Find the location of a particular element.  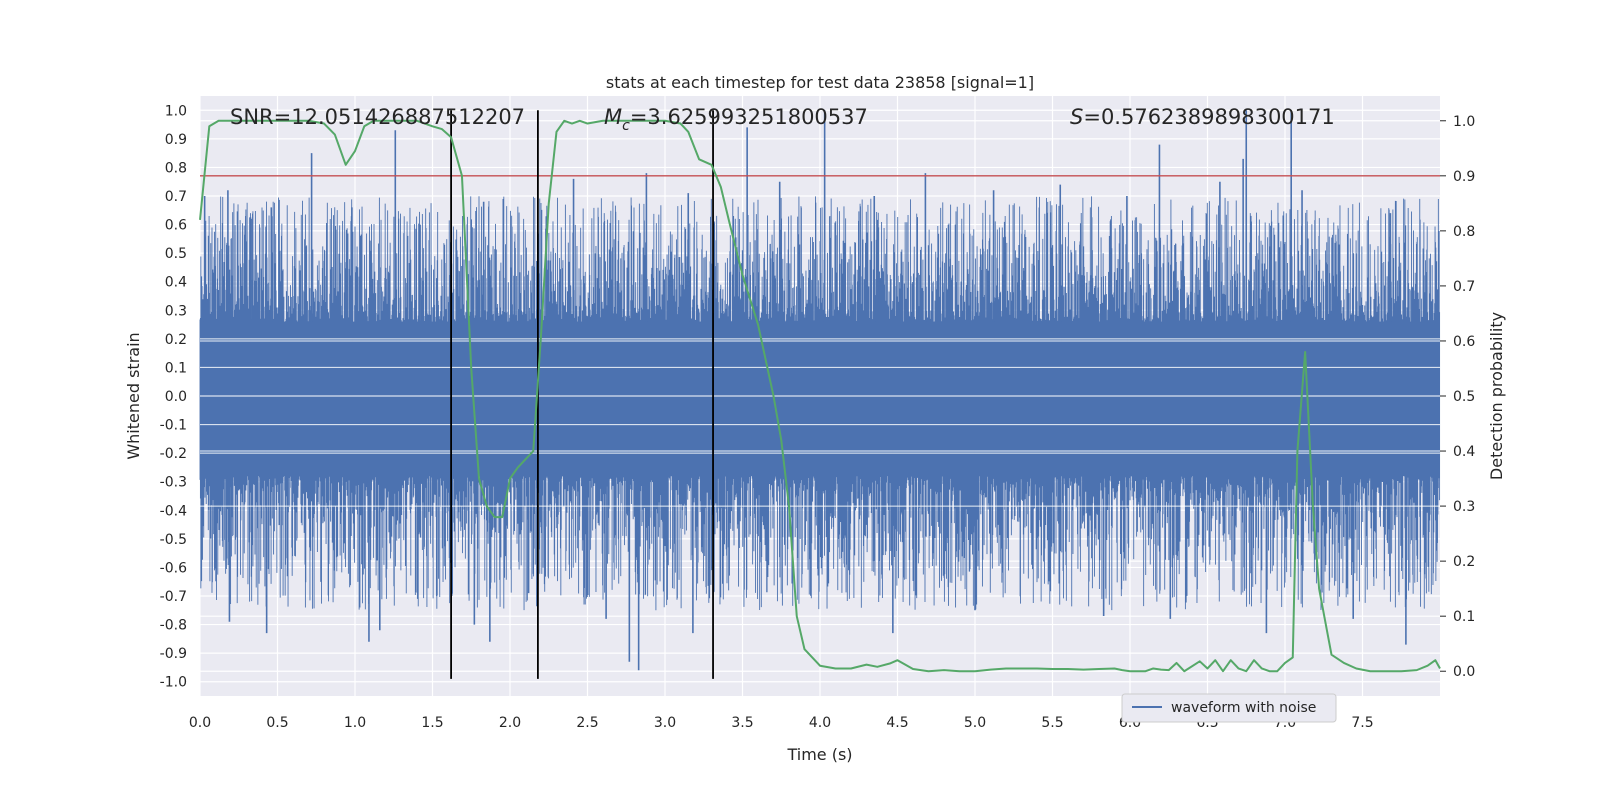

y-tick-label-left: 0.6 is located at coordinates (176, 226).